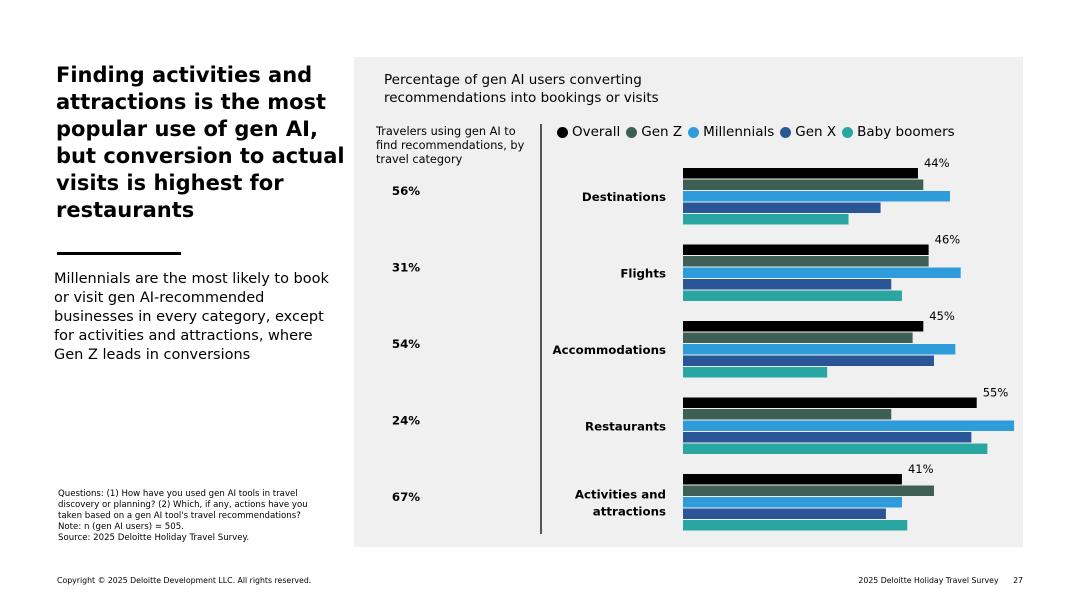 The height and width of the screenshot is (608, 1080). What do you see at coordinates (406, 191) in the screenshot?
I see `usage-percent-destinations: 56%` at bounding box center [406, 191].